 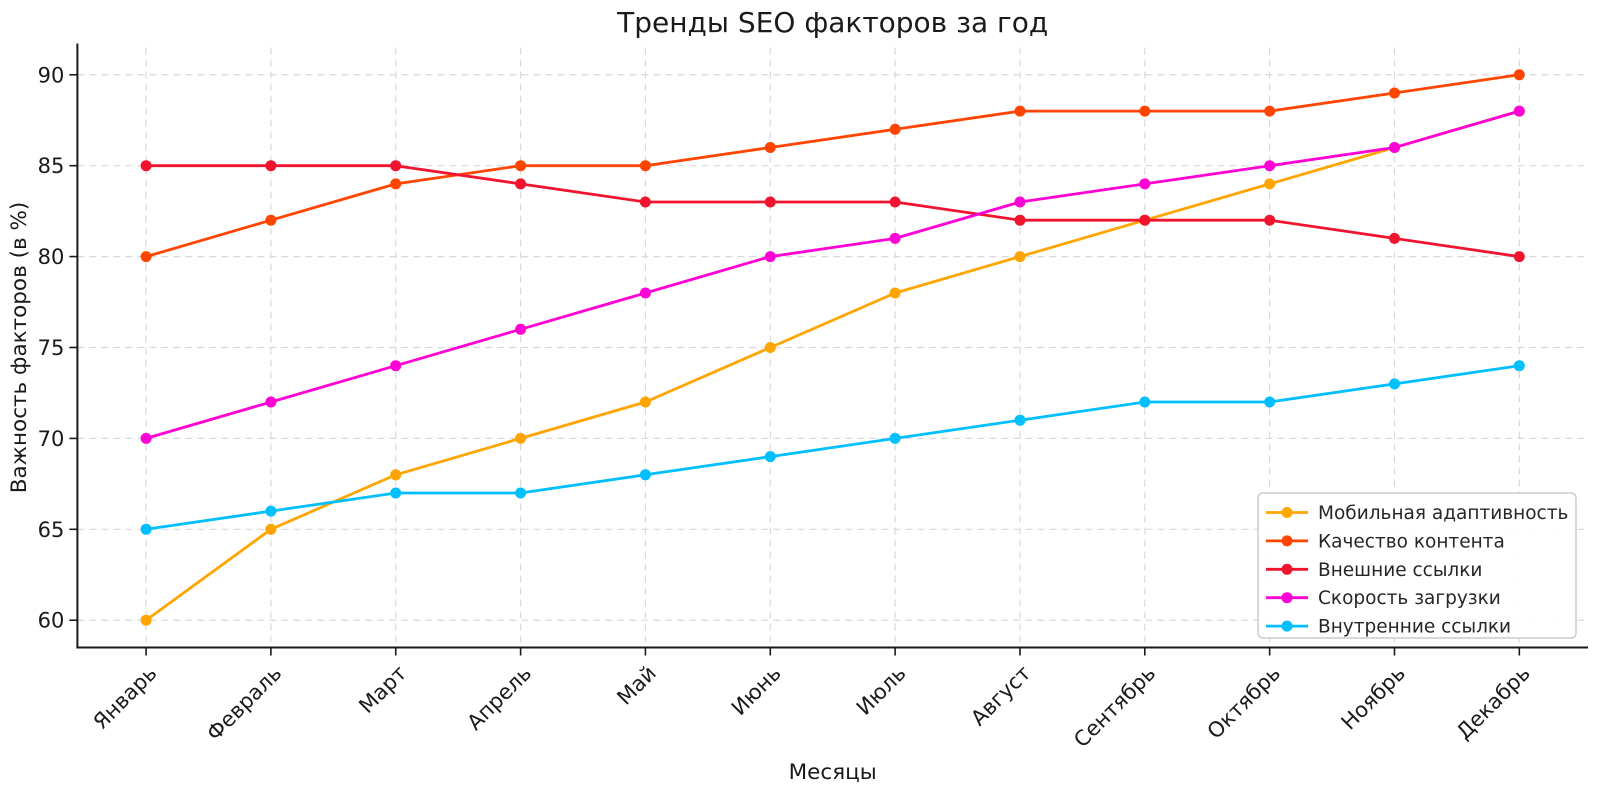 I want to click on y-tick-label: 85, so click(x=51, y=166).